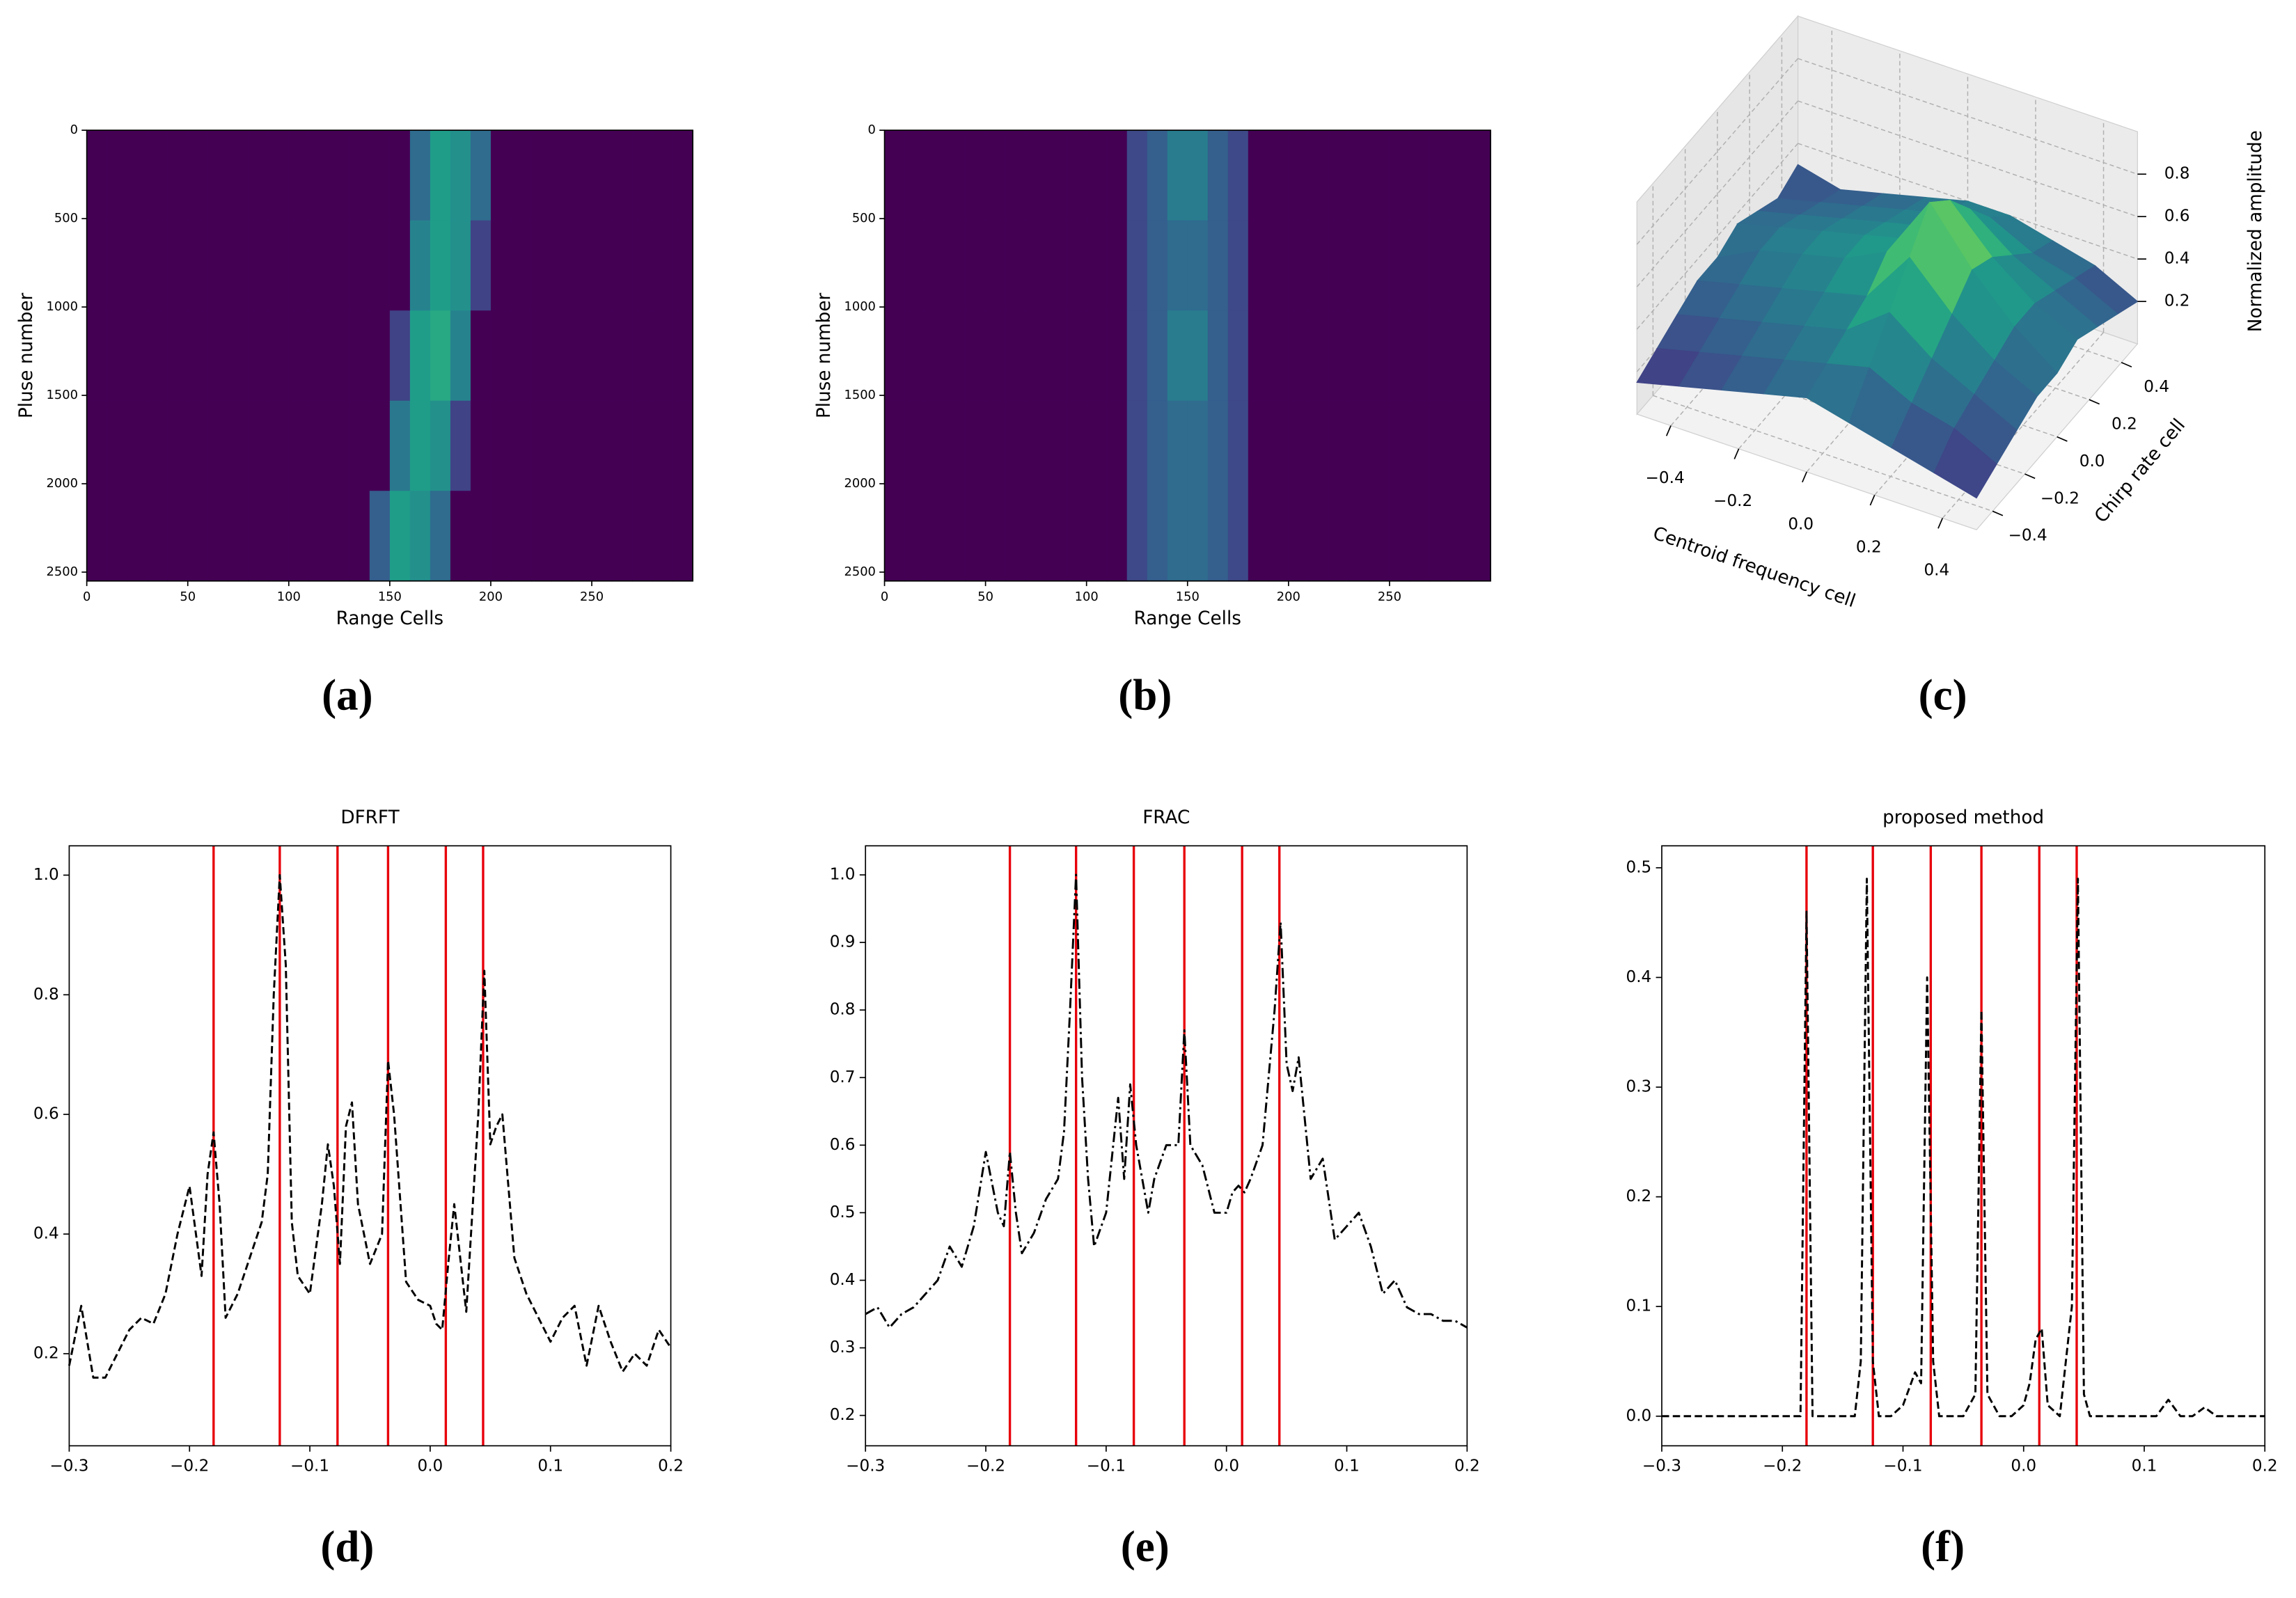 The width and height of the screenshot is (2296, 1598). Describe the element at coordinates (2177, 174) in the screenshot. I see `z-tick-label: 0.8` at that location.